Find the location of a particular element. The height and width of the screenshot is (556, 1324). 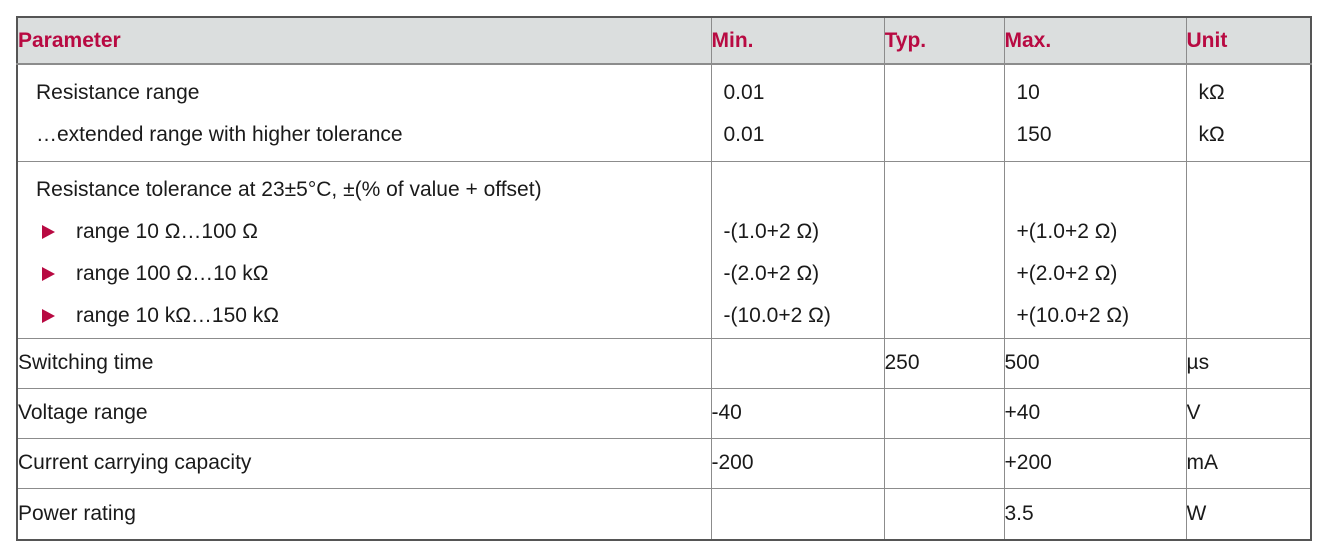

col-header-parameter: Parameter is located at coordinates (364, 40).